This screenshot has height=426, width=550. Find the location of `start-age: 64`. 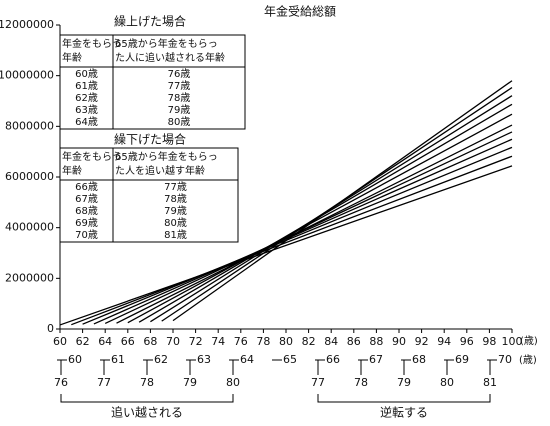

start-age: 64 is located at coordinates (247, 359).